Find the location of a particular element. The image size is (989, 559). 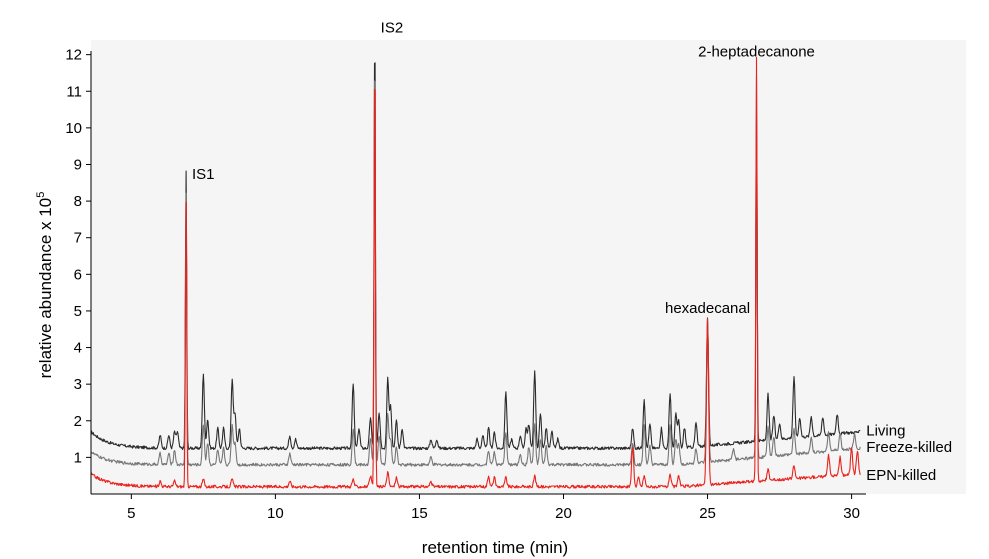

x-tick-label: 20 is located at coordinates (563, 513).